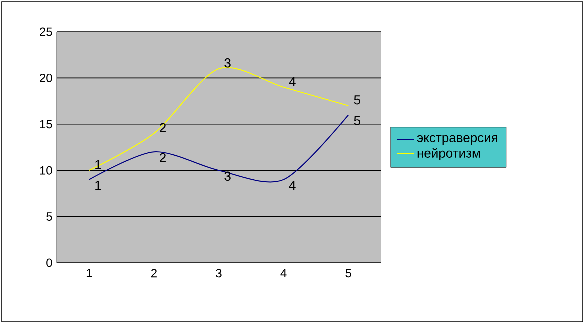  Describe the element at coordinates (219, 119) in the screenshot. I see `line-series` at that location.